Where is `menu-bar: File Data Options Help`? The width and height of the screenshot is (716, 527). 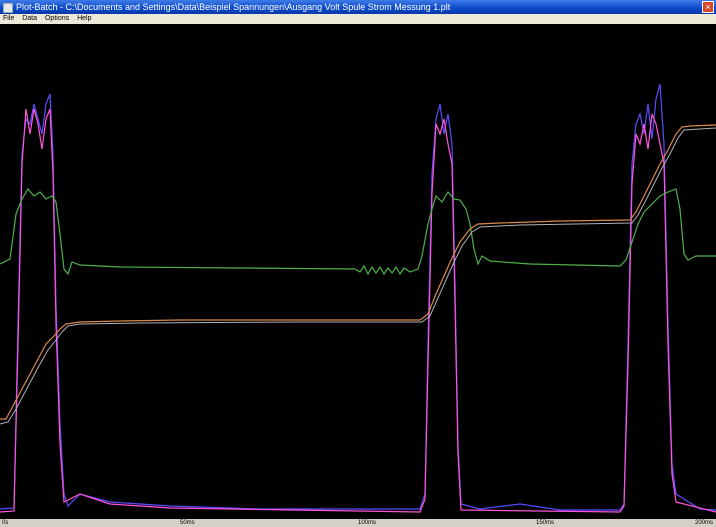 menu-bar: File Data Options Help is located at coordinates (358, 19).